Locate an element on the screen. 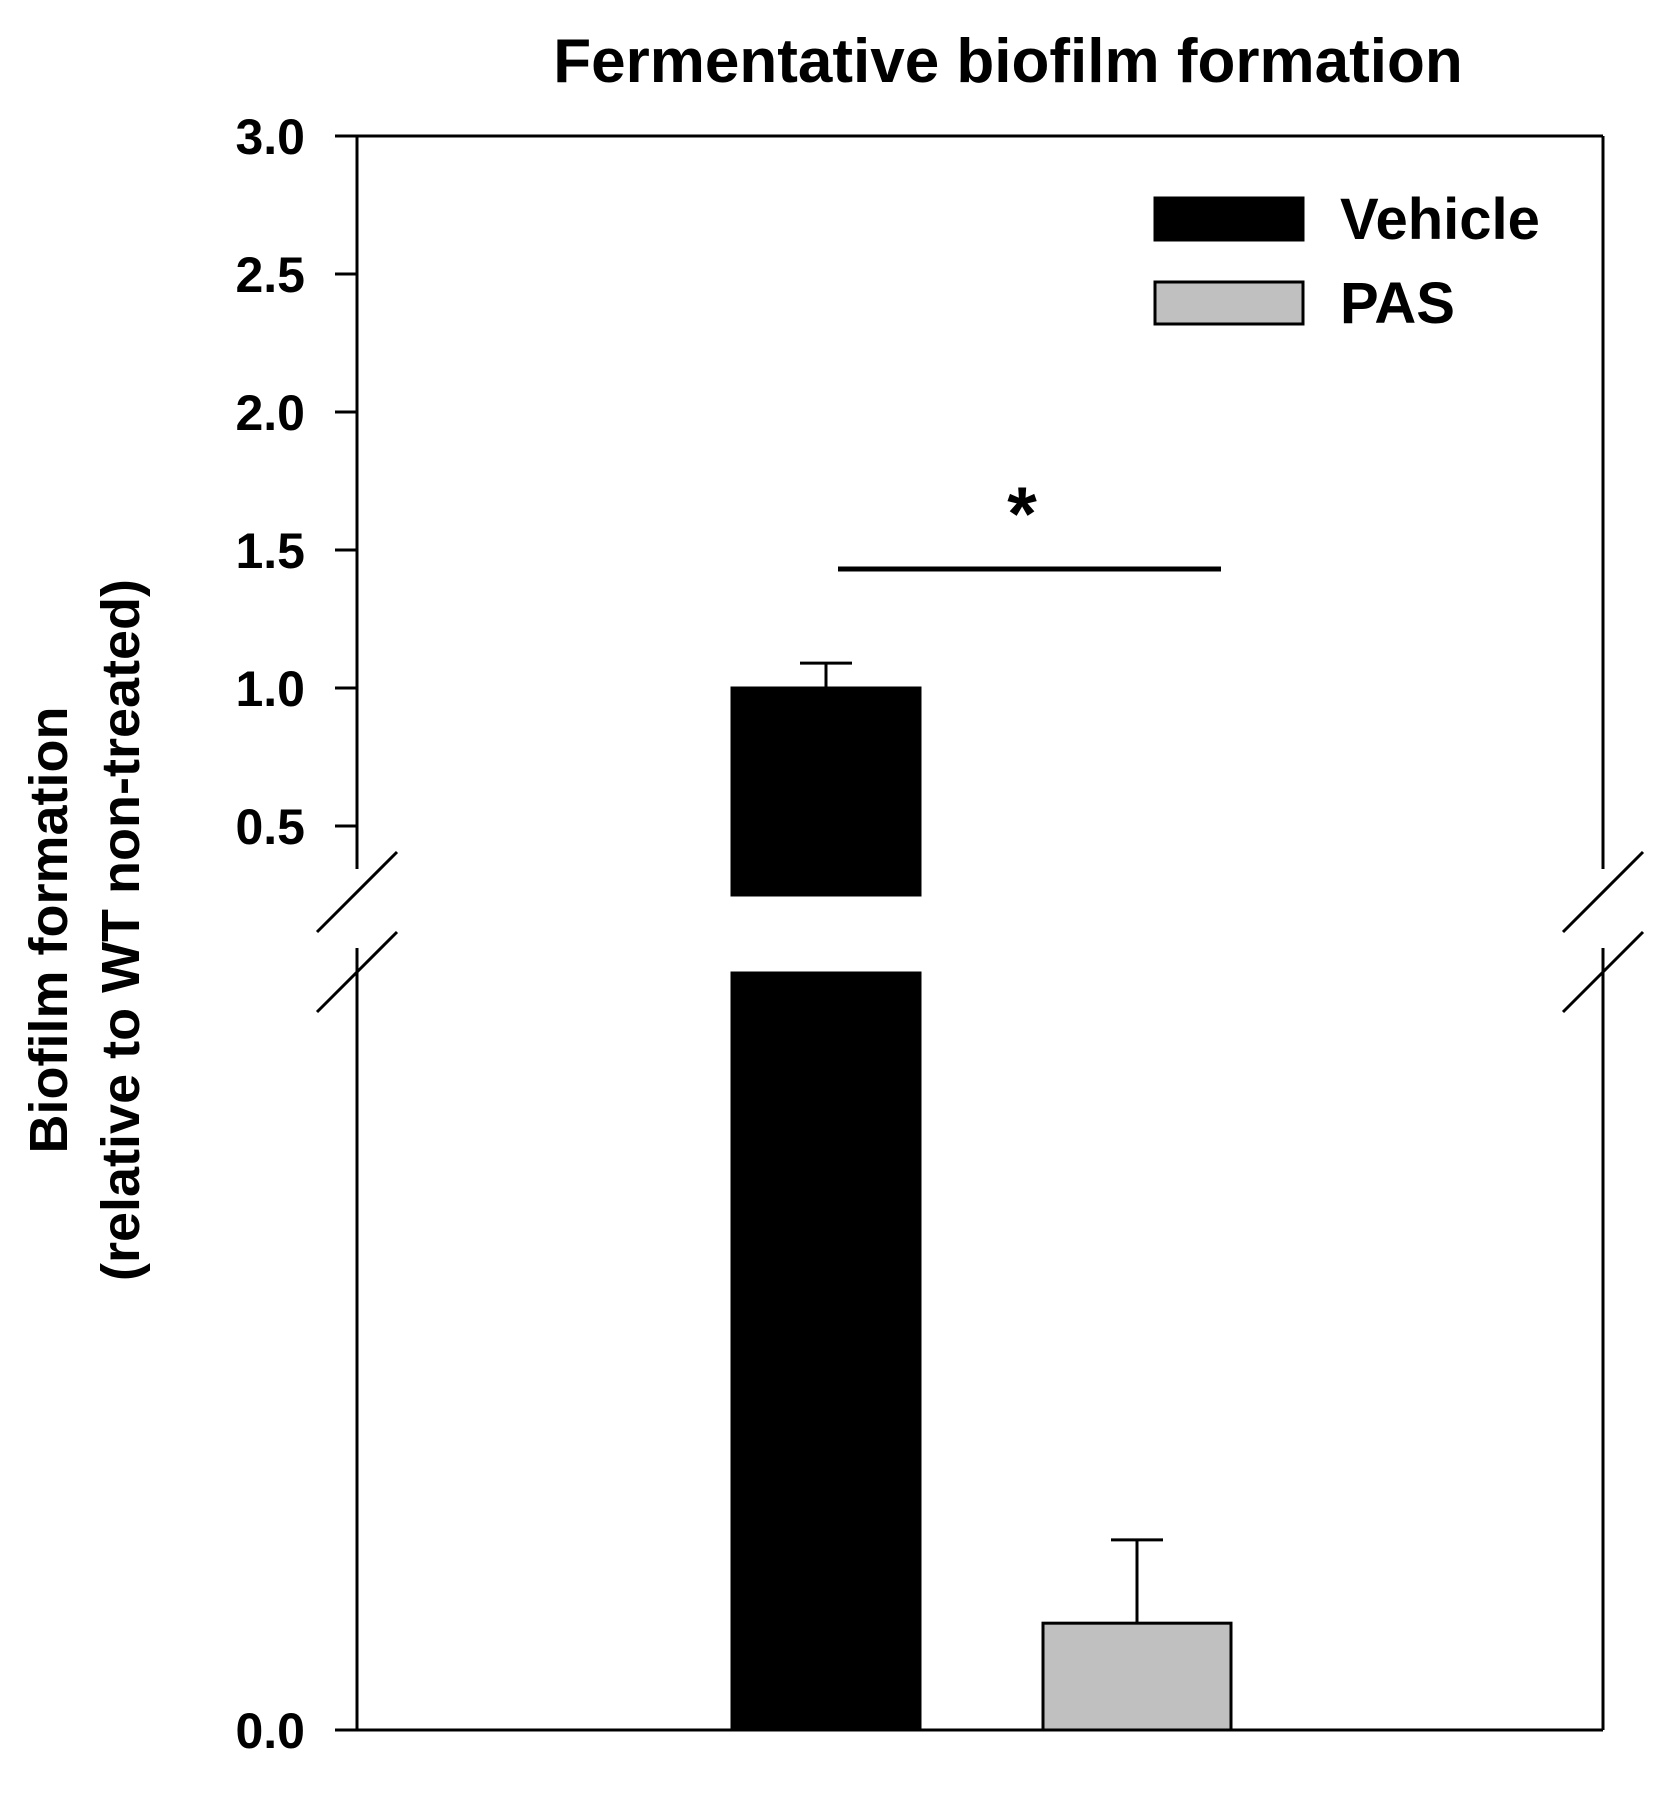 The width and height of the screenshot is (1678, 1805). legend-swatch-pas is located at coordinates (1229, 303).